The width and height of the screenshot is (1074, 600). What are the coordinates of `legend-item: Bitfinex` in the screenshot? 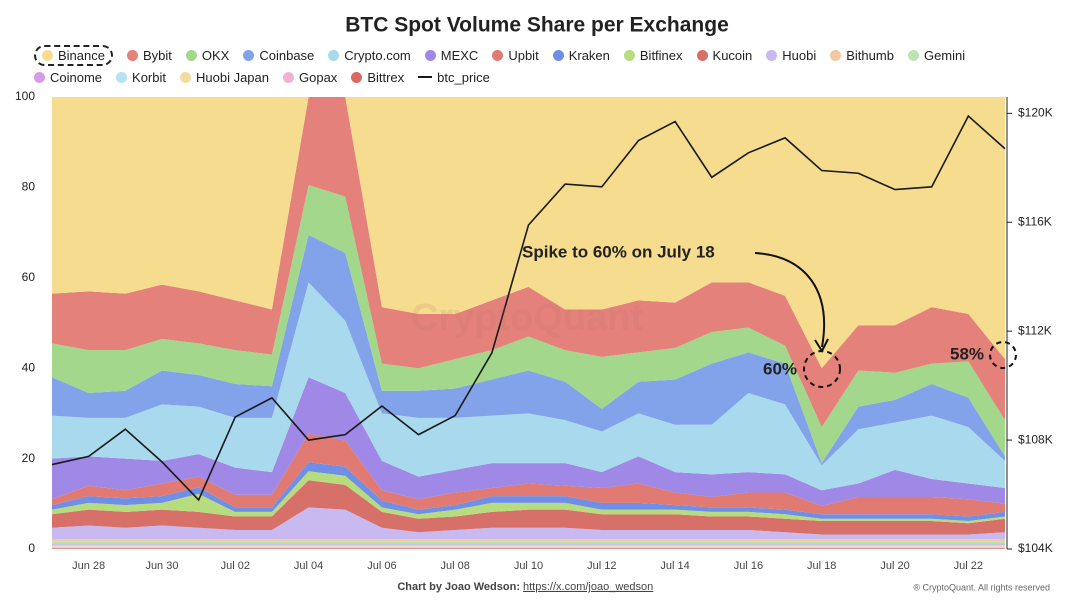 It's located at (653, 56).